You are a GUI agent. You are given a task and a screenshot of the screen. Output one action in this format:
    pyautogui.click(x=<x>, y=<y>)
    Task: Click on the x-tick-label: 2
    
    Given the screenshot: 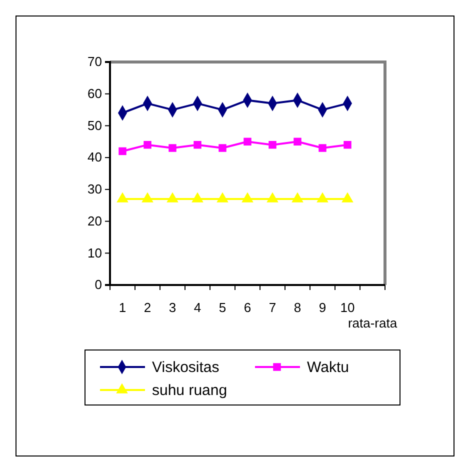 What is the action you would take?
    pyautogui.click(x=148, y=308)
    